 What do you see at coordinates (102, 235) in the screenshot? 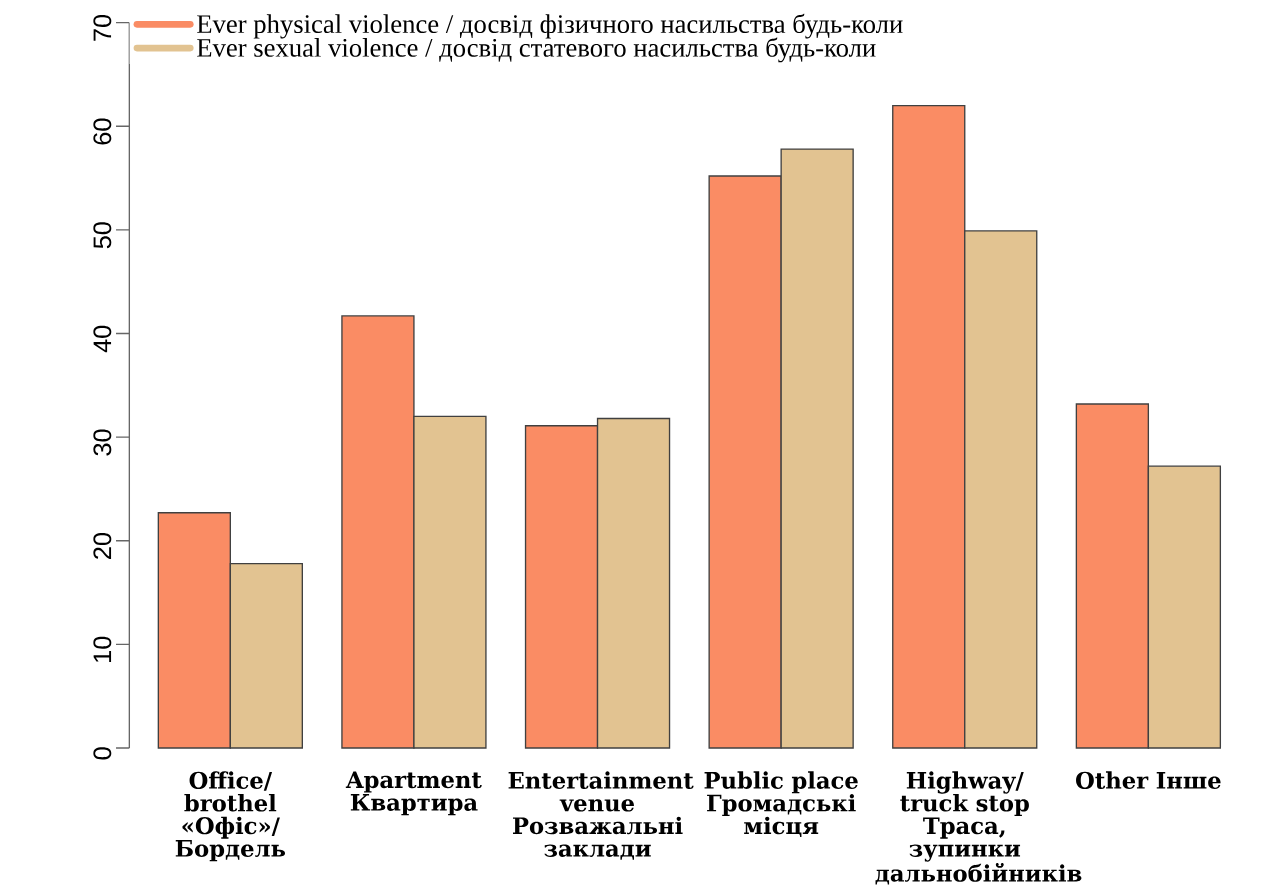
I see `y-tick-label: 50` at bounding box center [102, 235].